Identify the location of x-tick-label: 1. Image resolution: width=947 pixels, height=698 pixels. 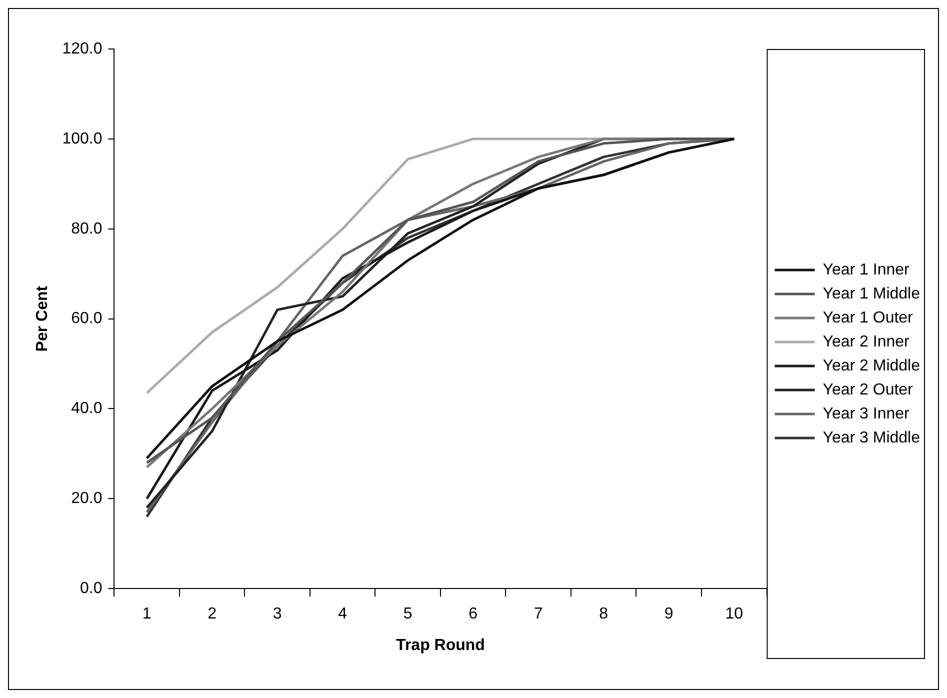
(147, 614).